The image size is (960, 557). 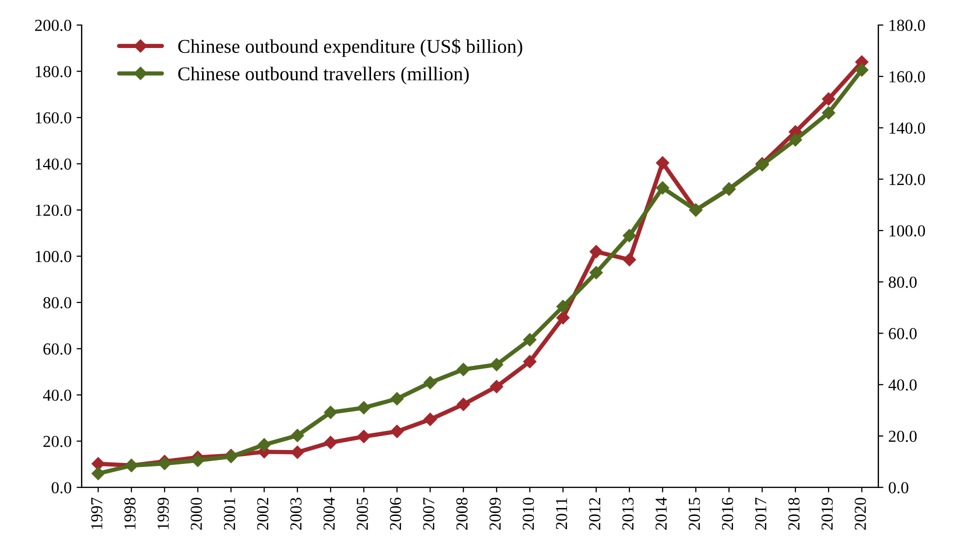 I want to click on y2-tick-label: 140.0, so click(x=907, y=128).